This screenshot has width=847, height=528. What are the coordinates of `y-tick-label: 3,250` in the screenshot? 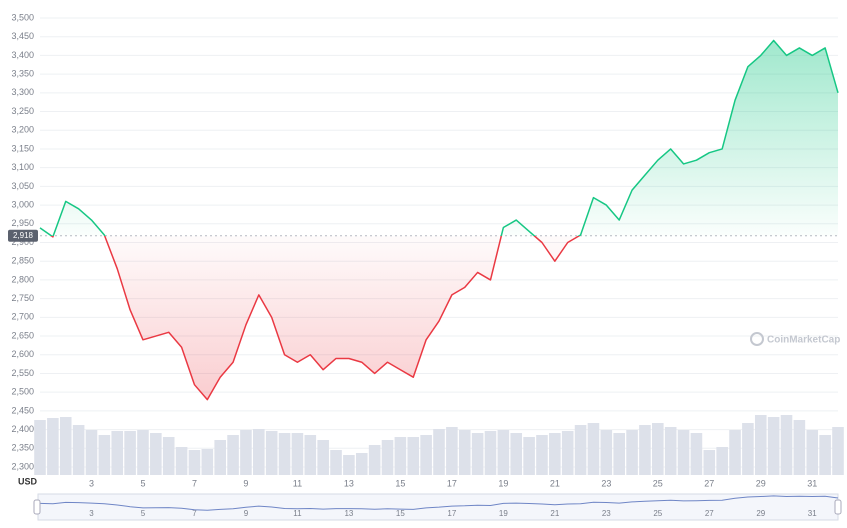 It's located at (22, 111).